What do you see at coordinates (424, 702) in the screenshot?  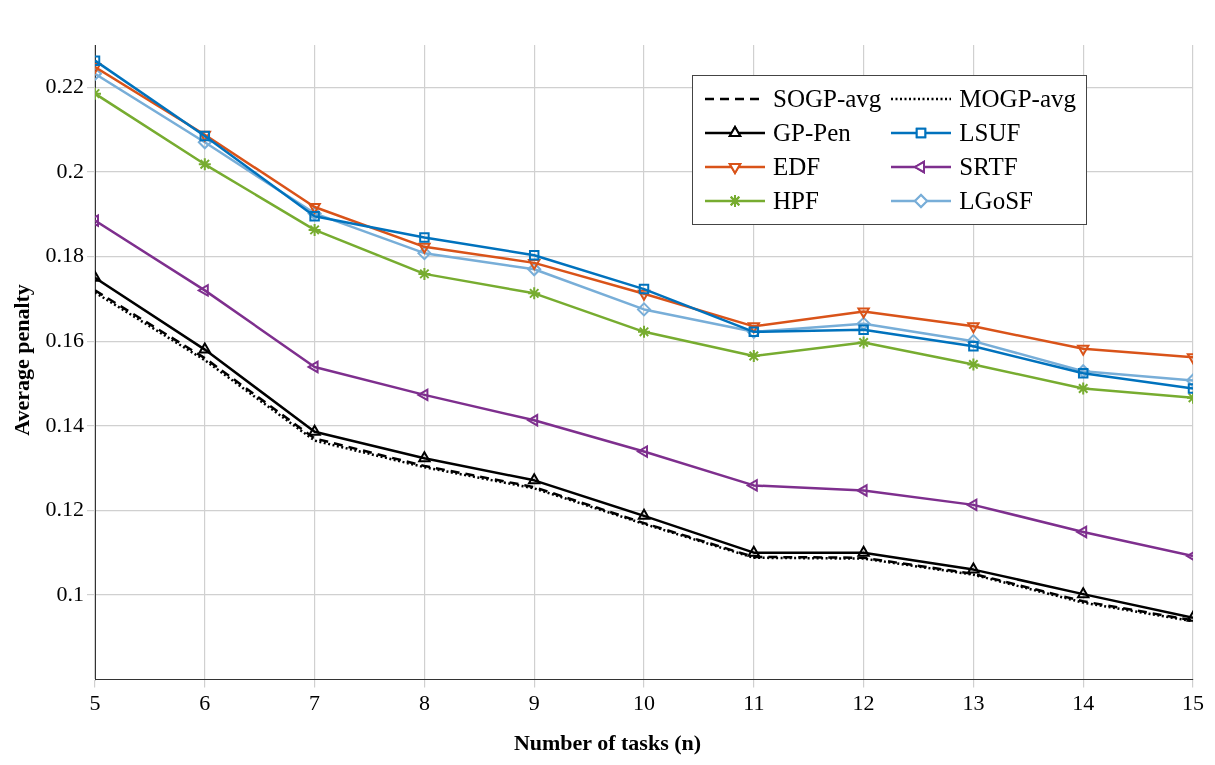 I see `x-tick-label: 8` at bounding box center [424, 702].